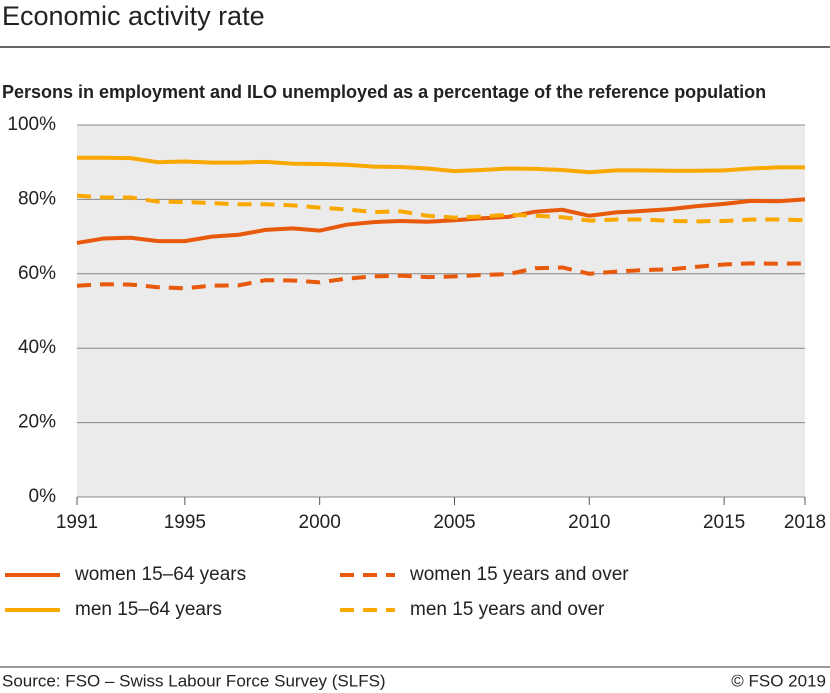 This screenshot has width=830, height=693. I want to click on legend-label: women 15 years and over, so click(519, 574).